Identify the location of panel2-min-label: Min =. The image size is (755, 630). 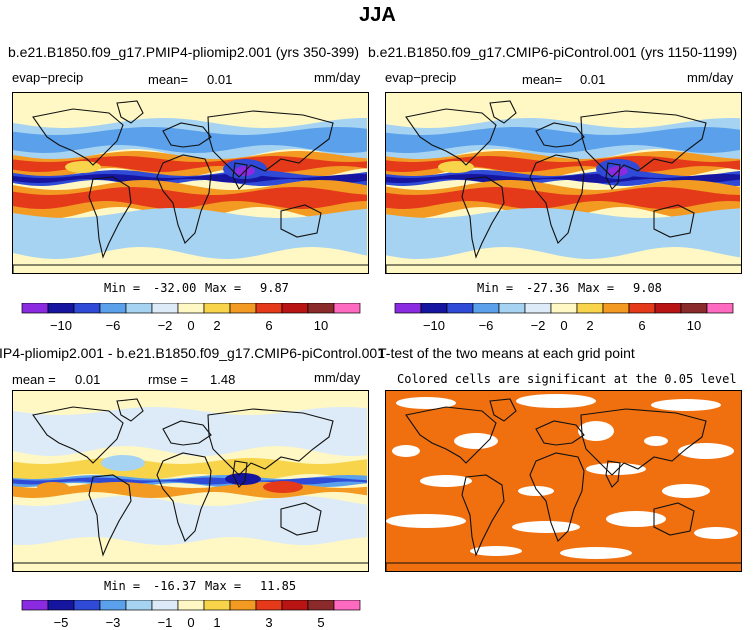
(495, 288).